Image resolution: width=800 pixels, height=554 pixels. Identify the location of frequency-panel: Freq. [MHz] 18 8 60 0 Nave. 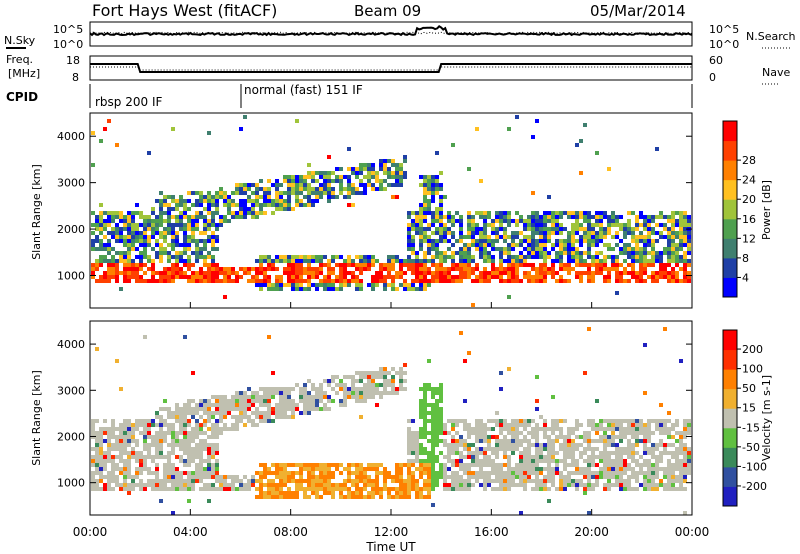
(398, 69).